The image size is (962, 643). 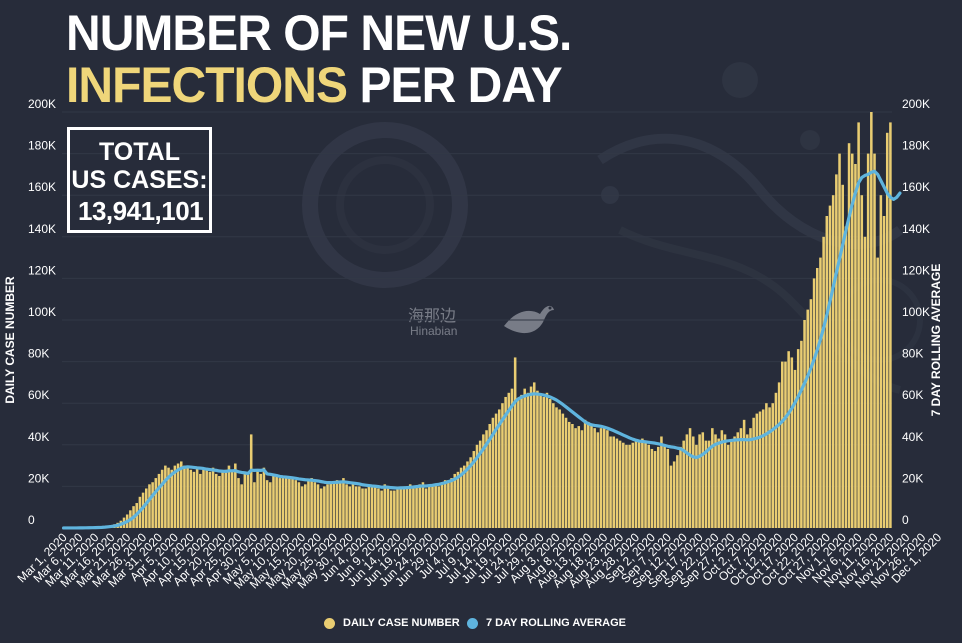 What do you see at coordinates (912, 437) in the screenshot?
I see `y-tick-label-right: 40K` at bounding box center [912, 437].